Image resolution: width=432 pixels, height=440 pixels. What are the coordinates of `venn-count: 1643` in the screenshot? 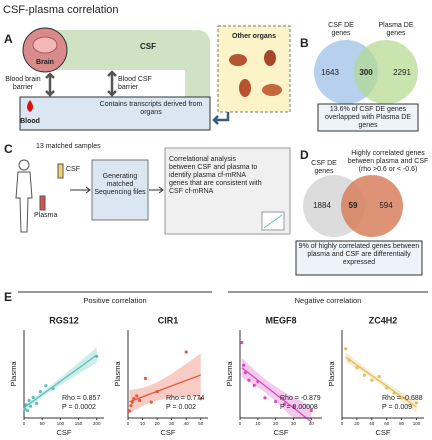 It's located at (330, 72).